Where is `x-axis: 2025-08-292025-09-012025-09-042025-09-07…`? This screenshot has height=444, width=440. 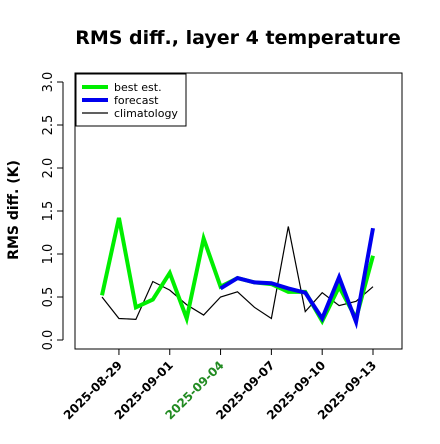
x-axis: 2025-08-292025-09-012025-09-042025-09-07… is located at coordinates (220, 385).